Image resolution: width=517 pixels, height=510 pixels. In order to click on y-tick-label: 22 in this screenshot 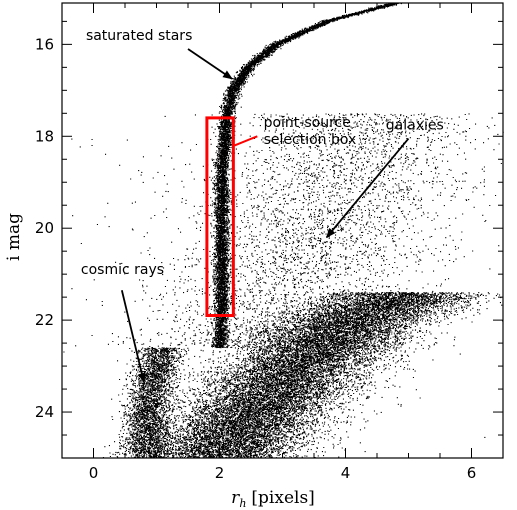, I will do `click(44, 320)`.